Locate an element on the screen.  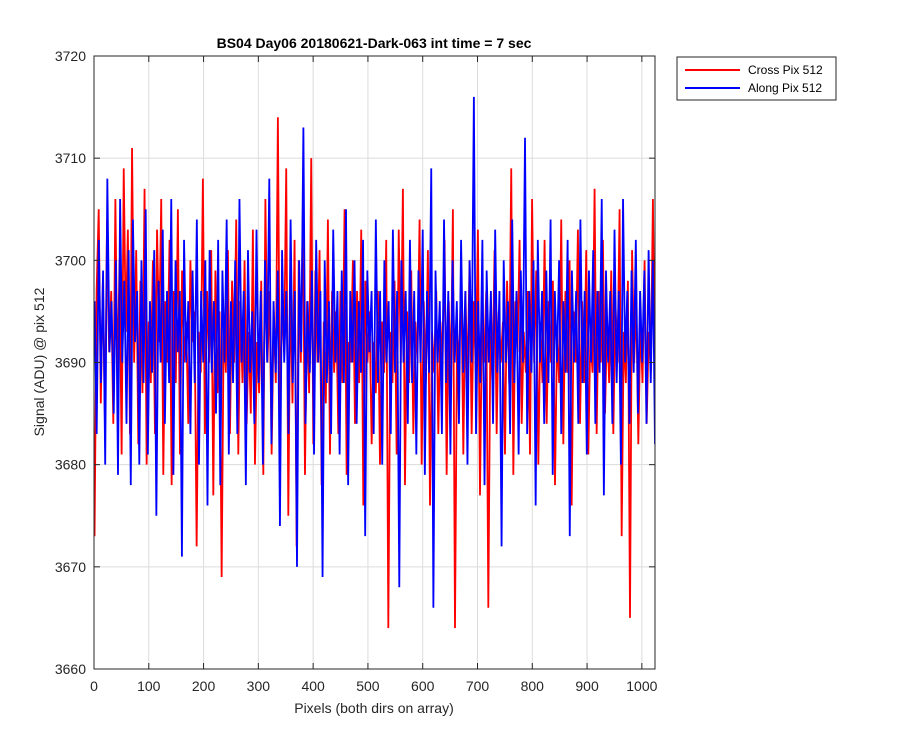
legend-box is located at coordinates (756, 78).